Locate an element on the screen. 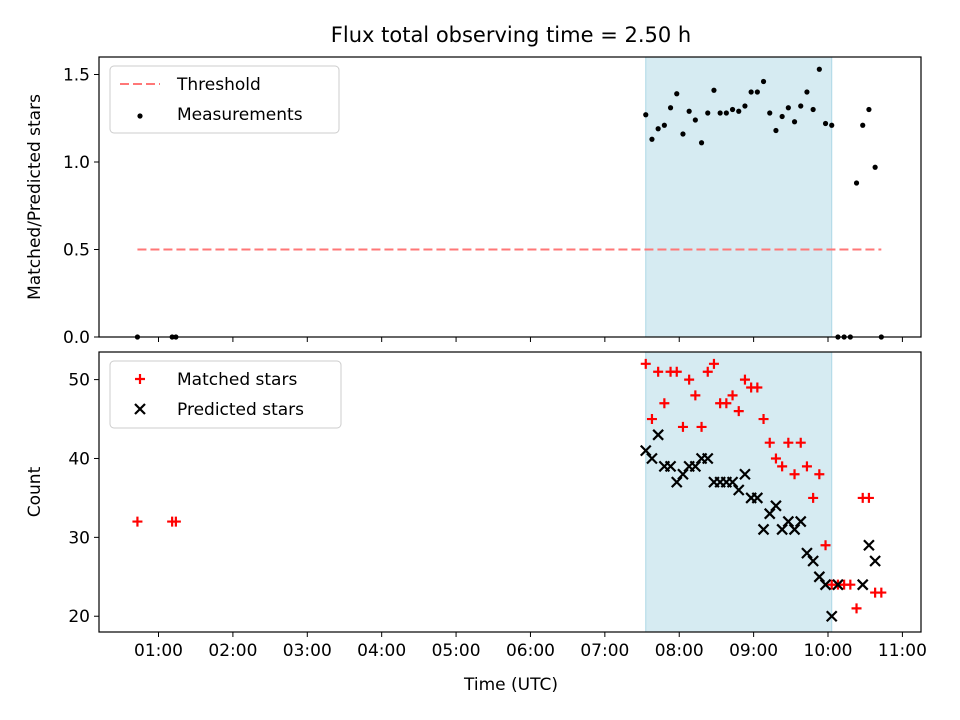  x-tick-label: 01:00 is located at coordinates (158, 651).